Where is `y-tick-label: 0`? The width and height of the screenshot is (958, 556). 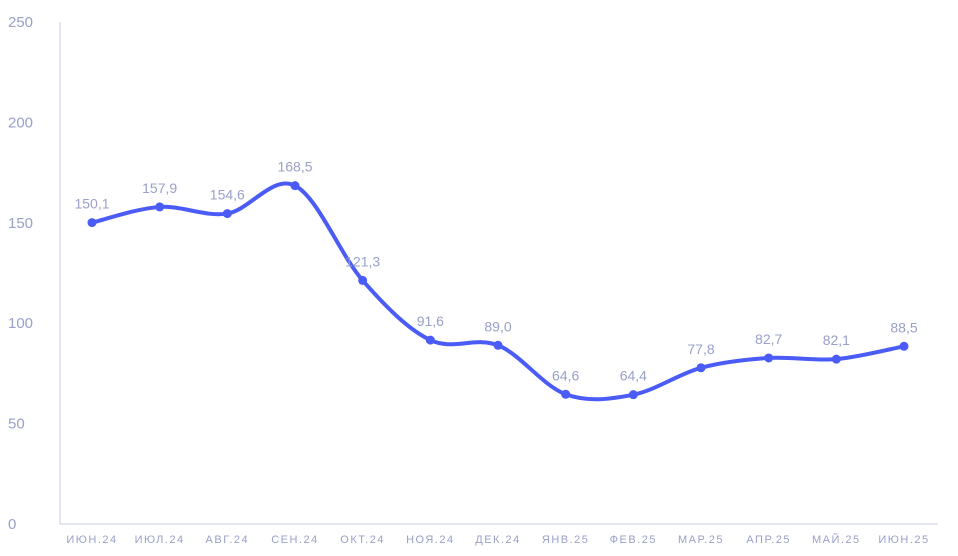
y-tick-label: 0 is located at coordinates (12, 524).